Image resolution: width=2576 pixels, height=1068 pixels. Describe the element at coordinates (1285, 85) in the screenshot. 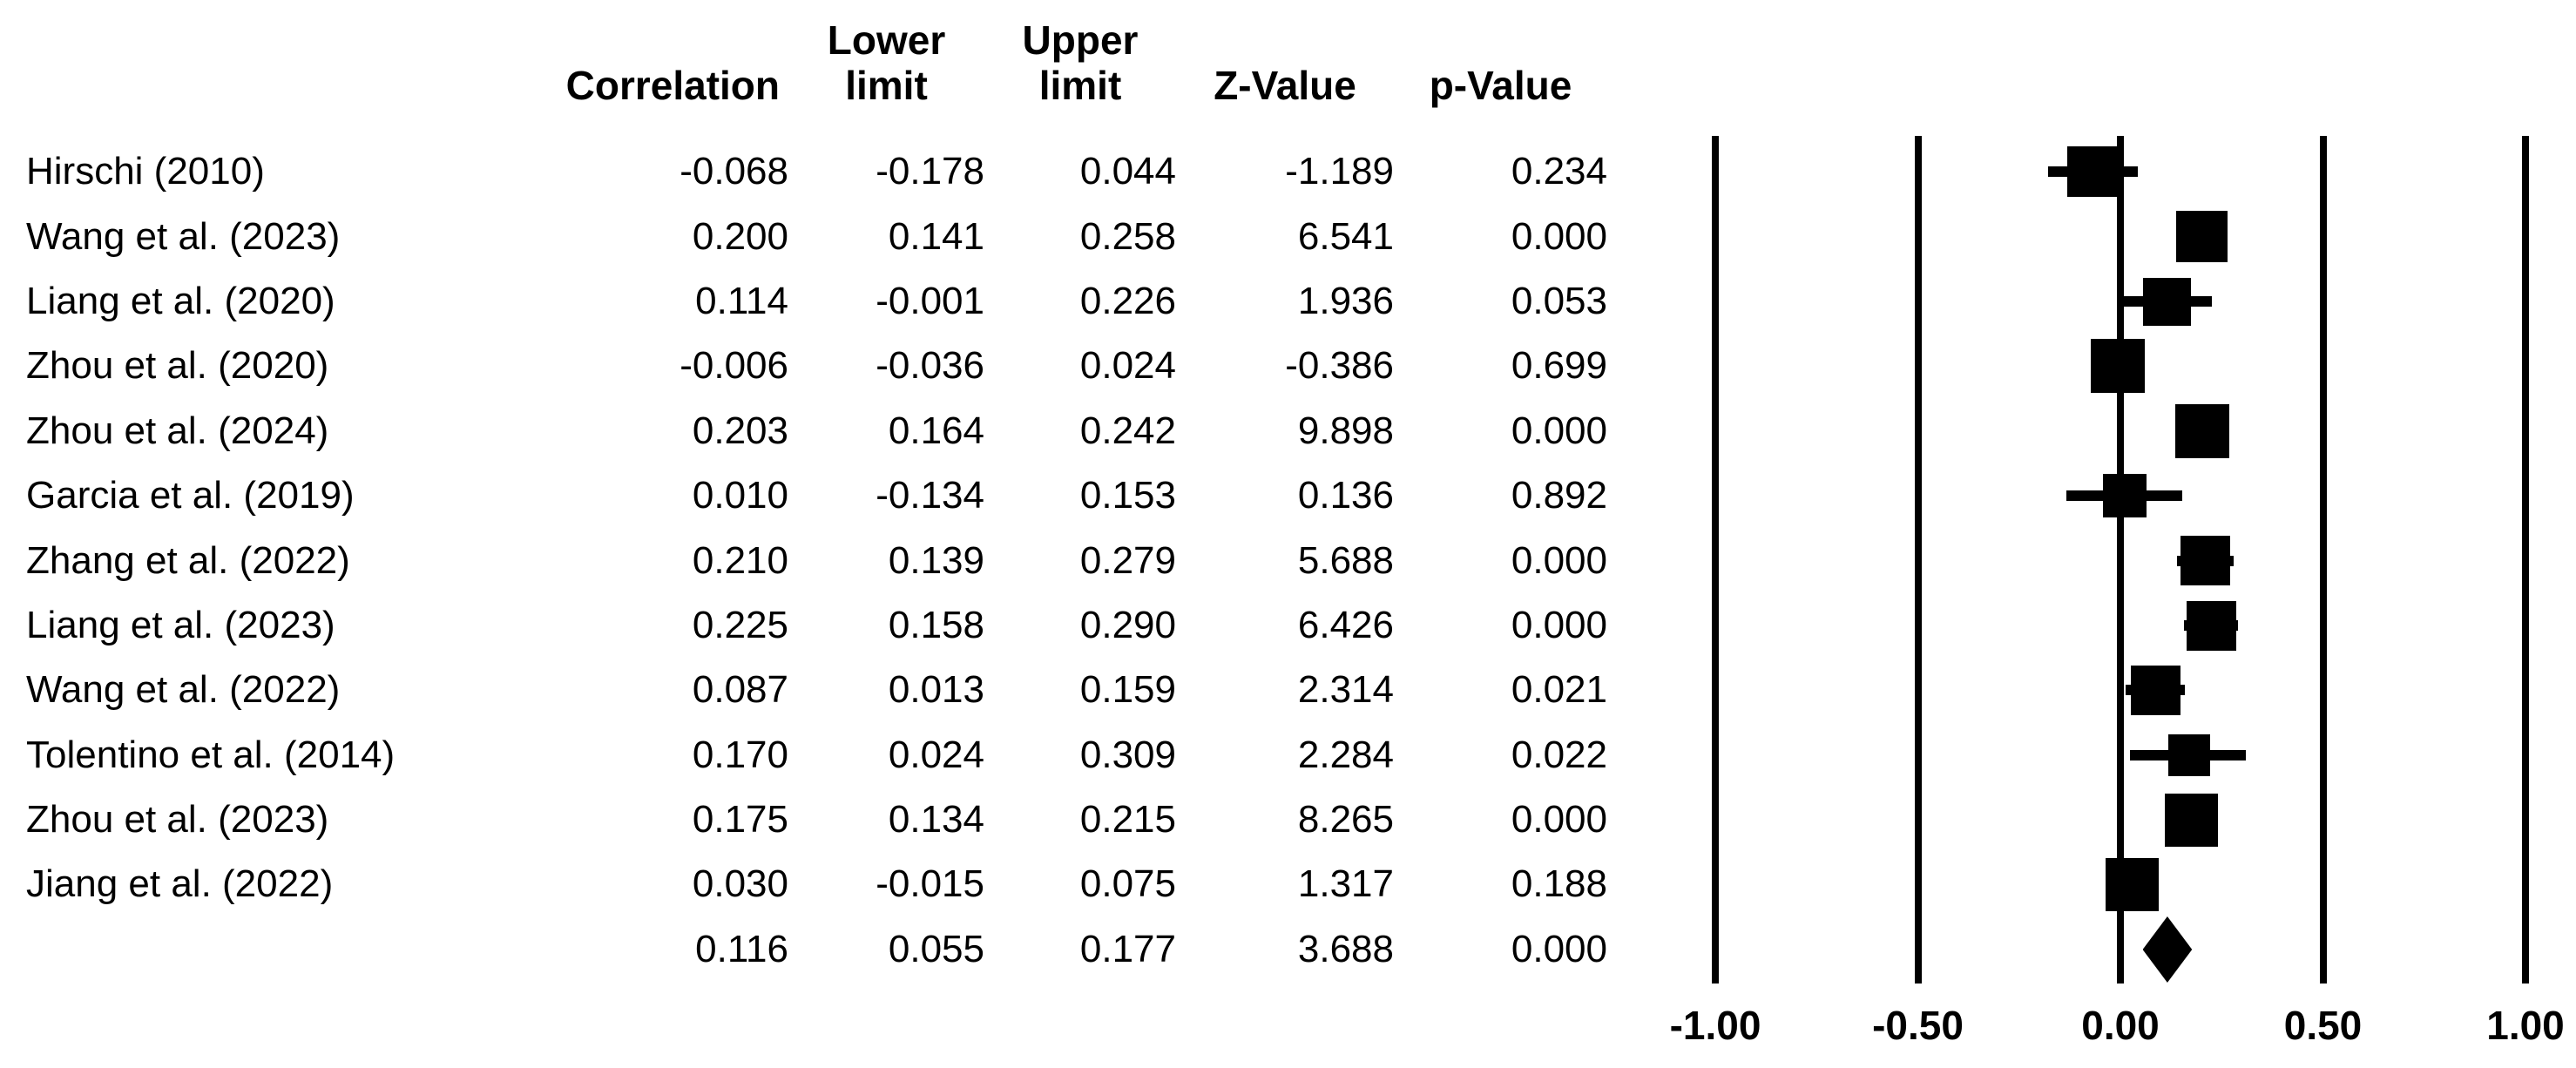

I see `header-z-value: Z-Value` at that location.